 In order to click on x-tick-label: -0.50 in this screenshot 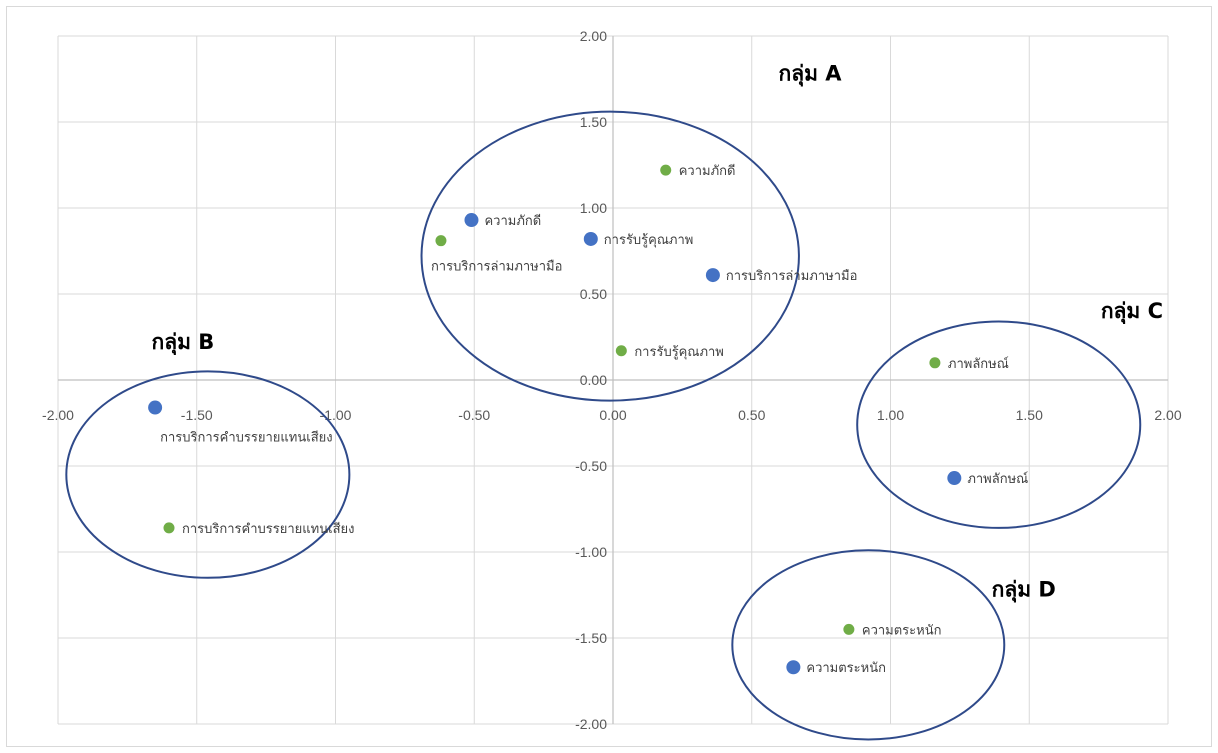, I will do `click(474, 415)`.